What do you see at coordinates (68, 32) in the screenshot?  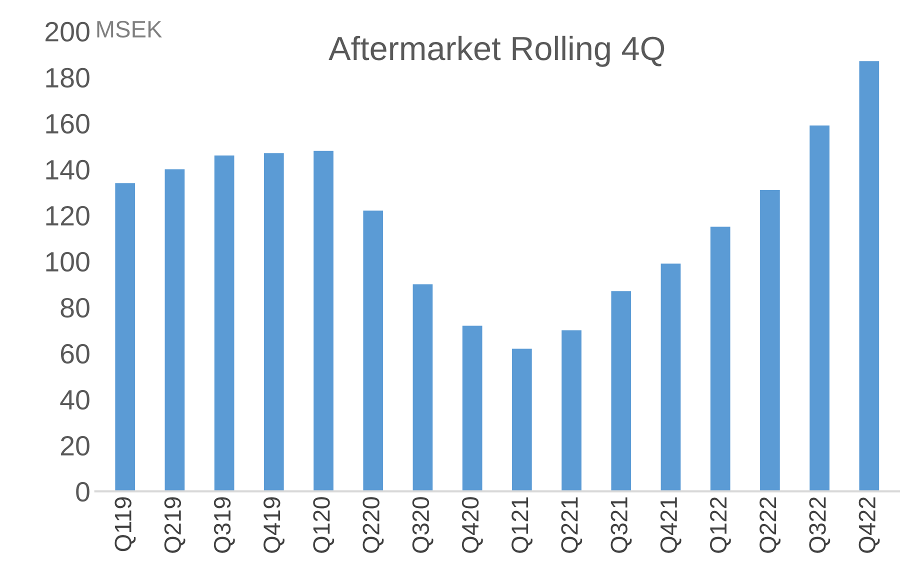 I see `y-tick-label: 200` at bounding box center [68, 32].